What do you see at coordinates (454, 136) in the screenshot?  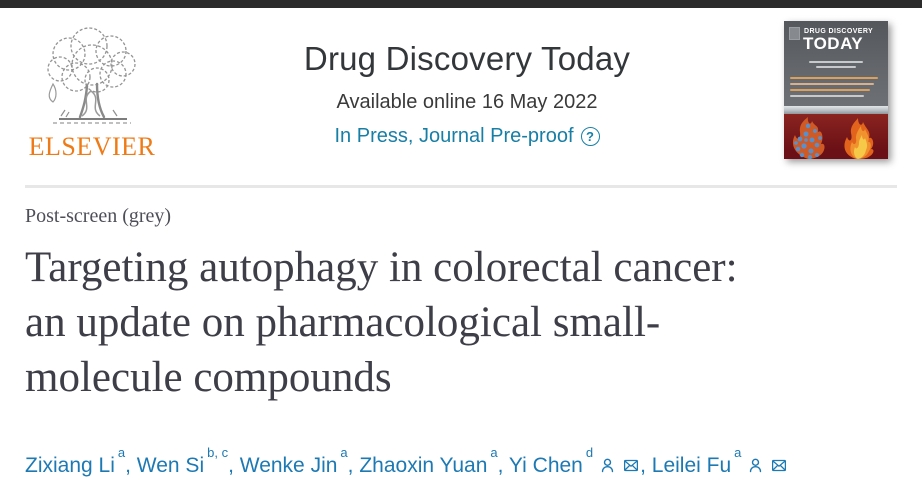 I see `in-press-link: In Press, Journal Pre-proof` at bounding box center [454, 136].